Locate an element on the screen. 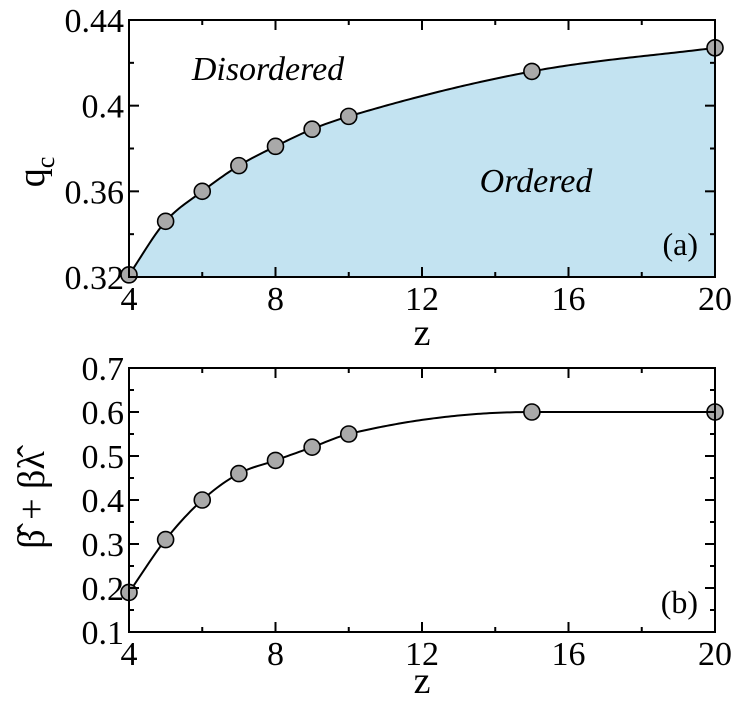 The image size is (741, 702). y-axis-label-a-main: q is located at coordinates (32, 177).